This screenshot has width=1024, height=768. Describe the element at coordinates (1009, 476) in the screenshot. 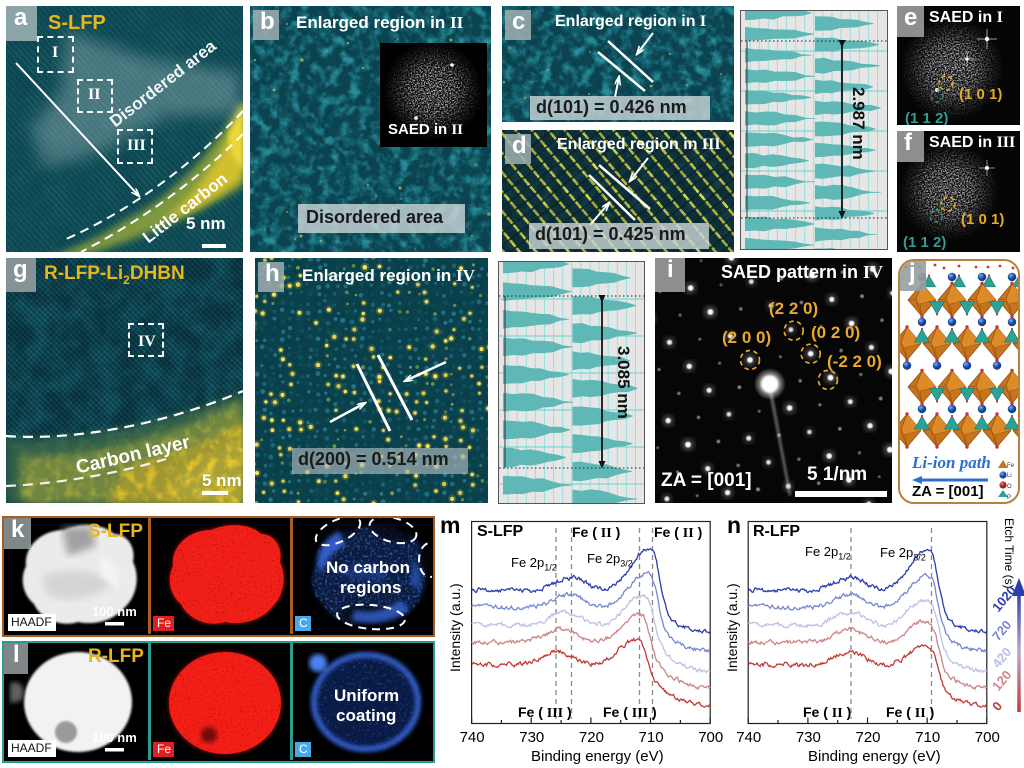

I see `svg-text: Li` at that location.